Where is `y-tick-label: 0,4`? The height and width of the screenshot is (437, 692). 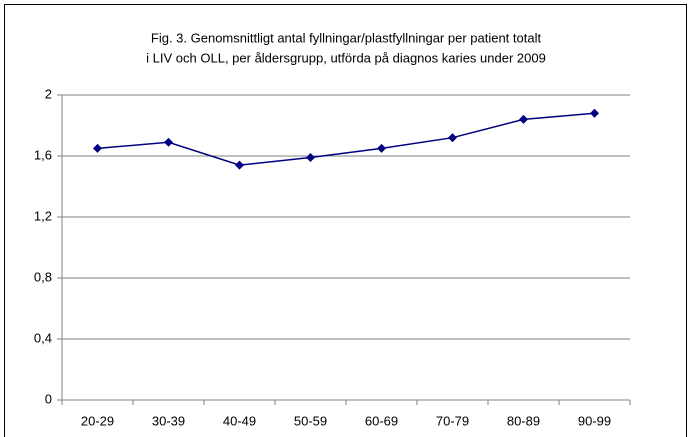
y-tick-label: 0,4 is located at coordinates (43, 337).